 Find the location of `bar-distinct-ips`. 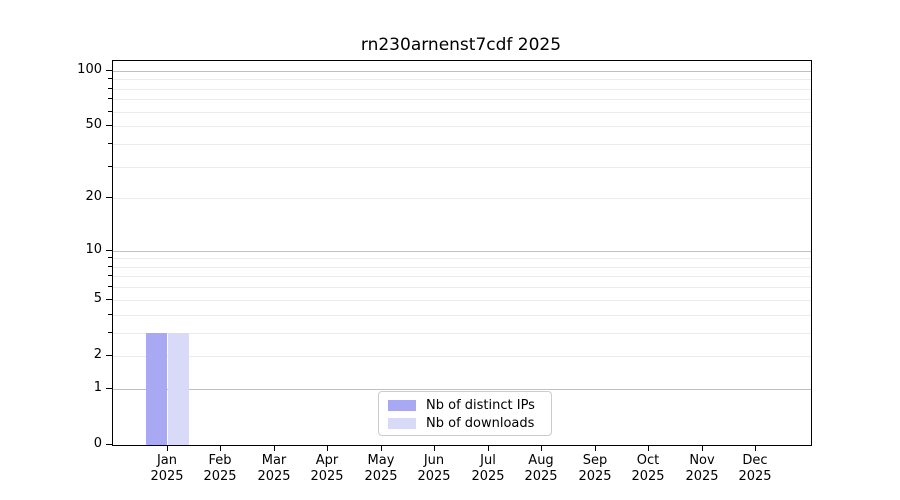

bar-distinct-ips is located at coordinates (156, 389).